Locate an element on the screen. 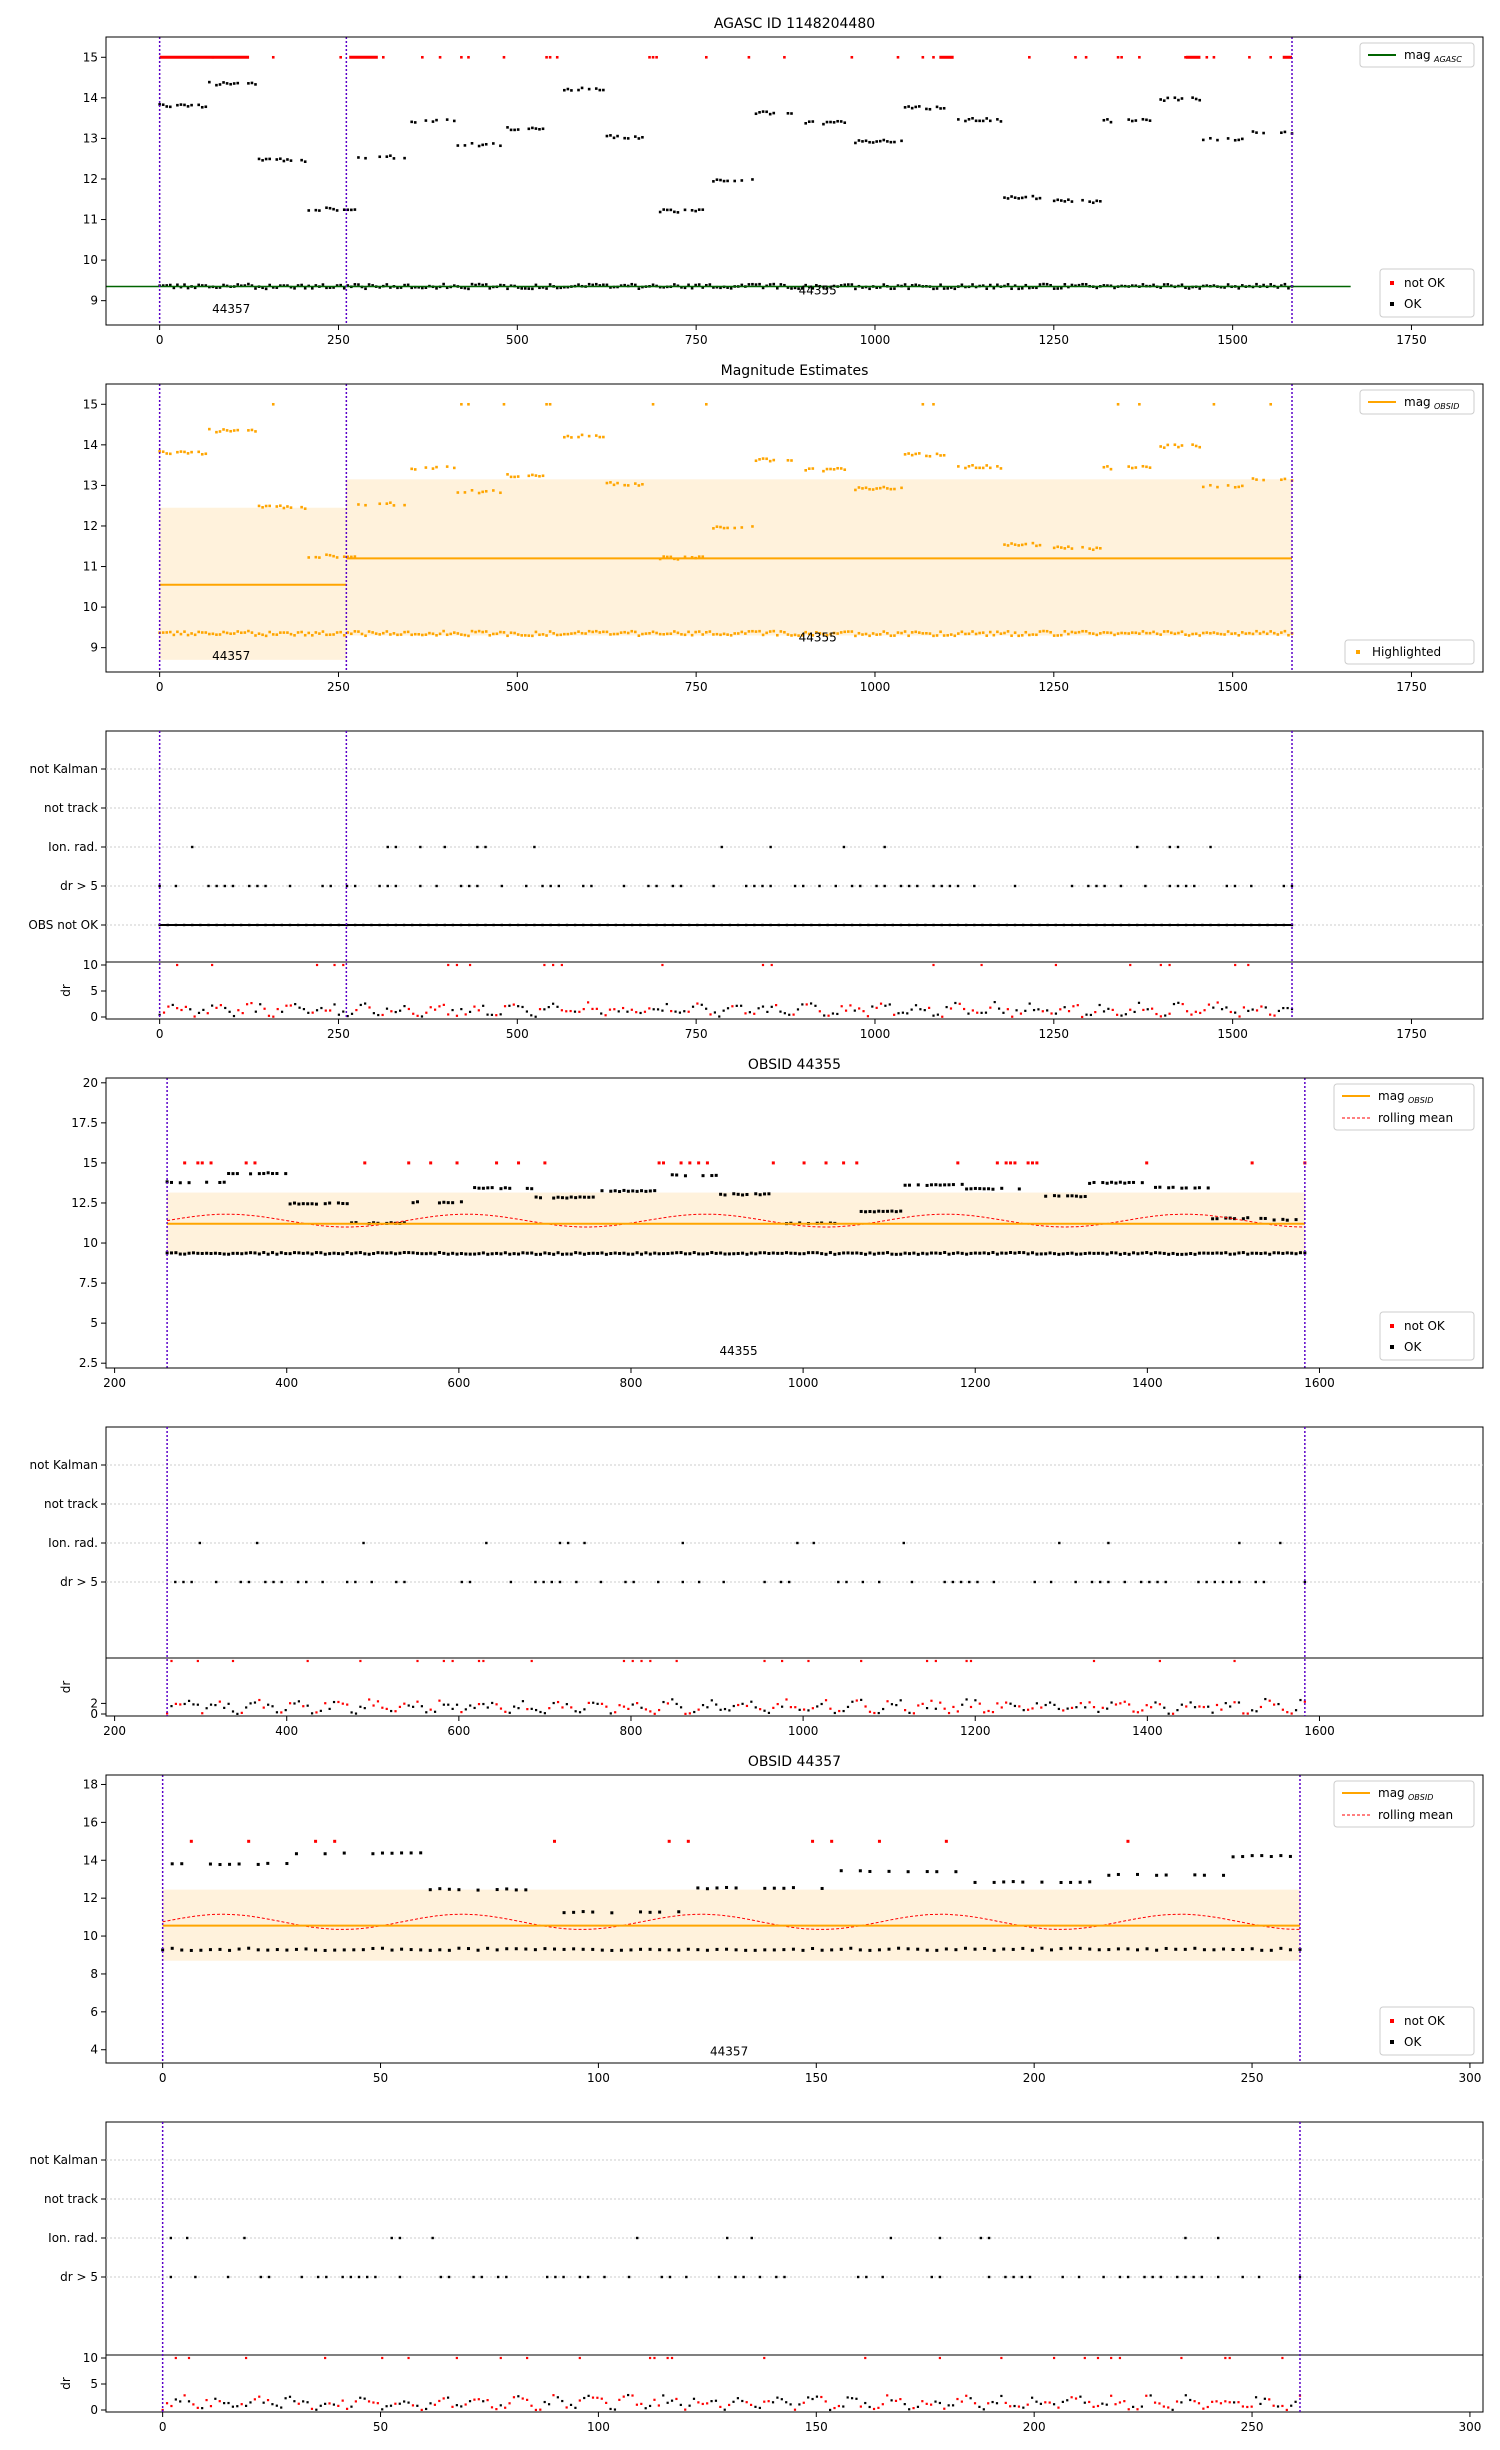  agasc-xtick-label: 1250 is located at coordinates (1054, 340).